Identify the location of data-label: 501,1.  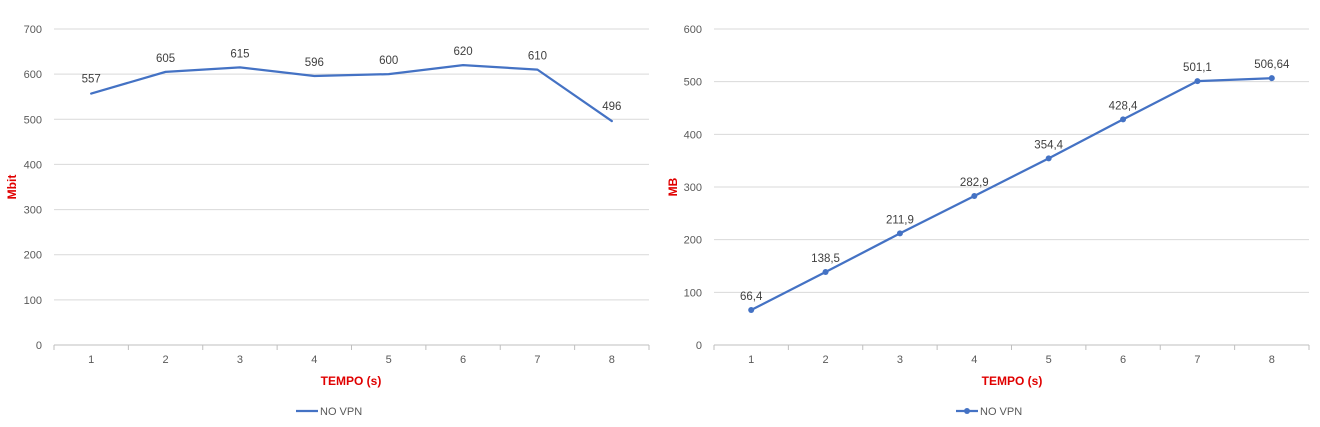
(1197, 68).